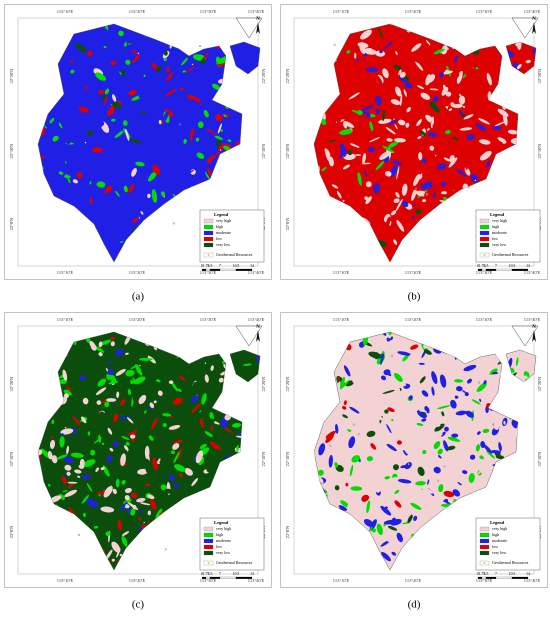 The height and width of the screenshot is (623, 550). Describe the element at coordinates (245, 366) in the screenshot. I see `island` at that location.